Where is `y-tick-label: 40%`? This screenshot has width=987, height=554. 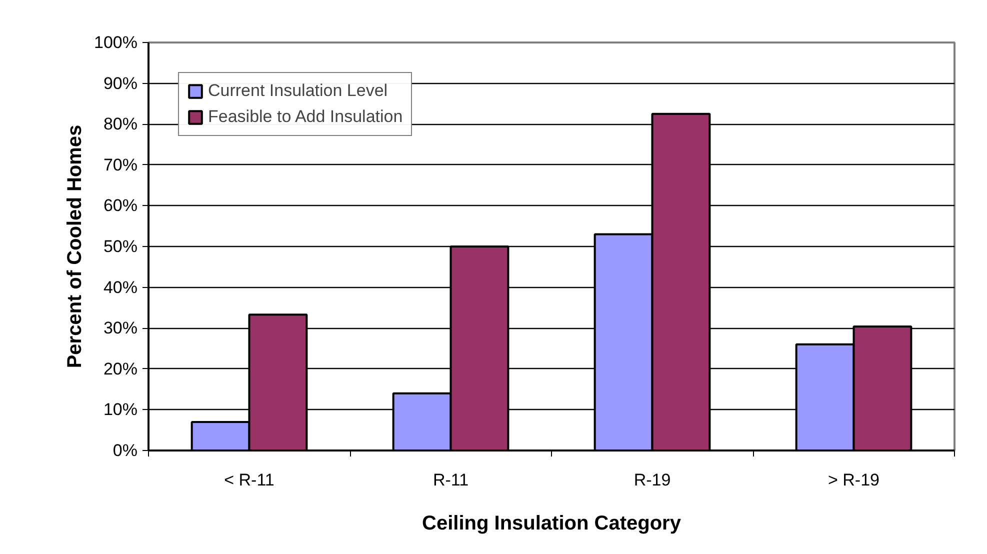
y-tick-label: 40% is located at coordinates (120, 287).